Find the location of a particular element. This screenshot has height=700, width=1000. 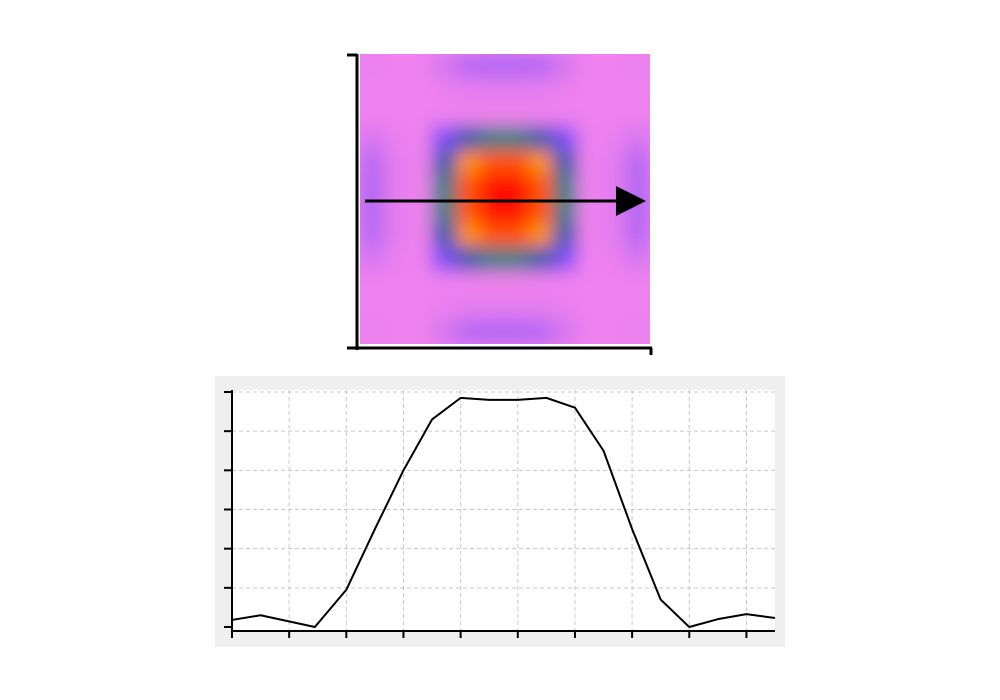

heatmap-cells is located at coordinates (505, 199).